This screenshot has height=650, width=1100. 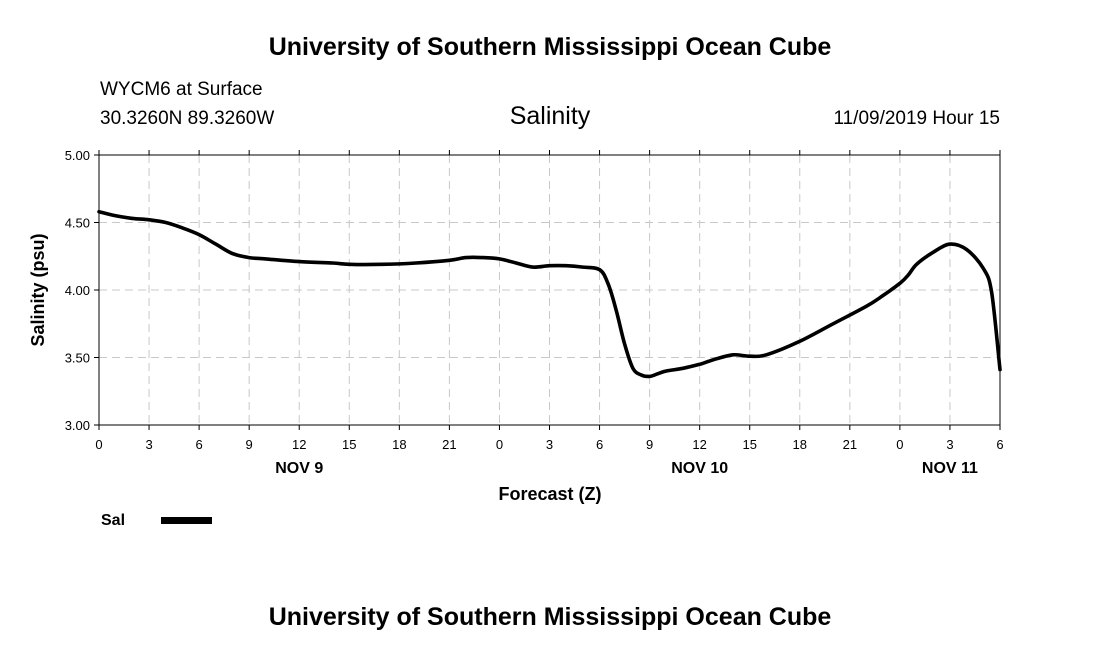 I want to click on y-tick-label: 3.00, so click(x=77, y=425).